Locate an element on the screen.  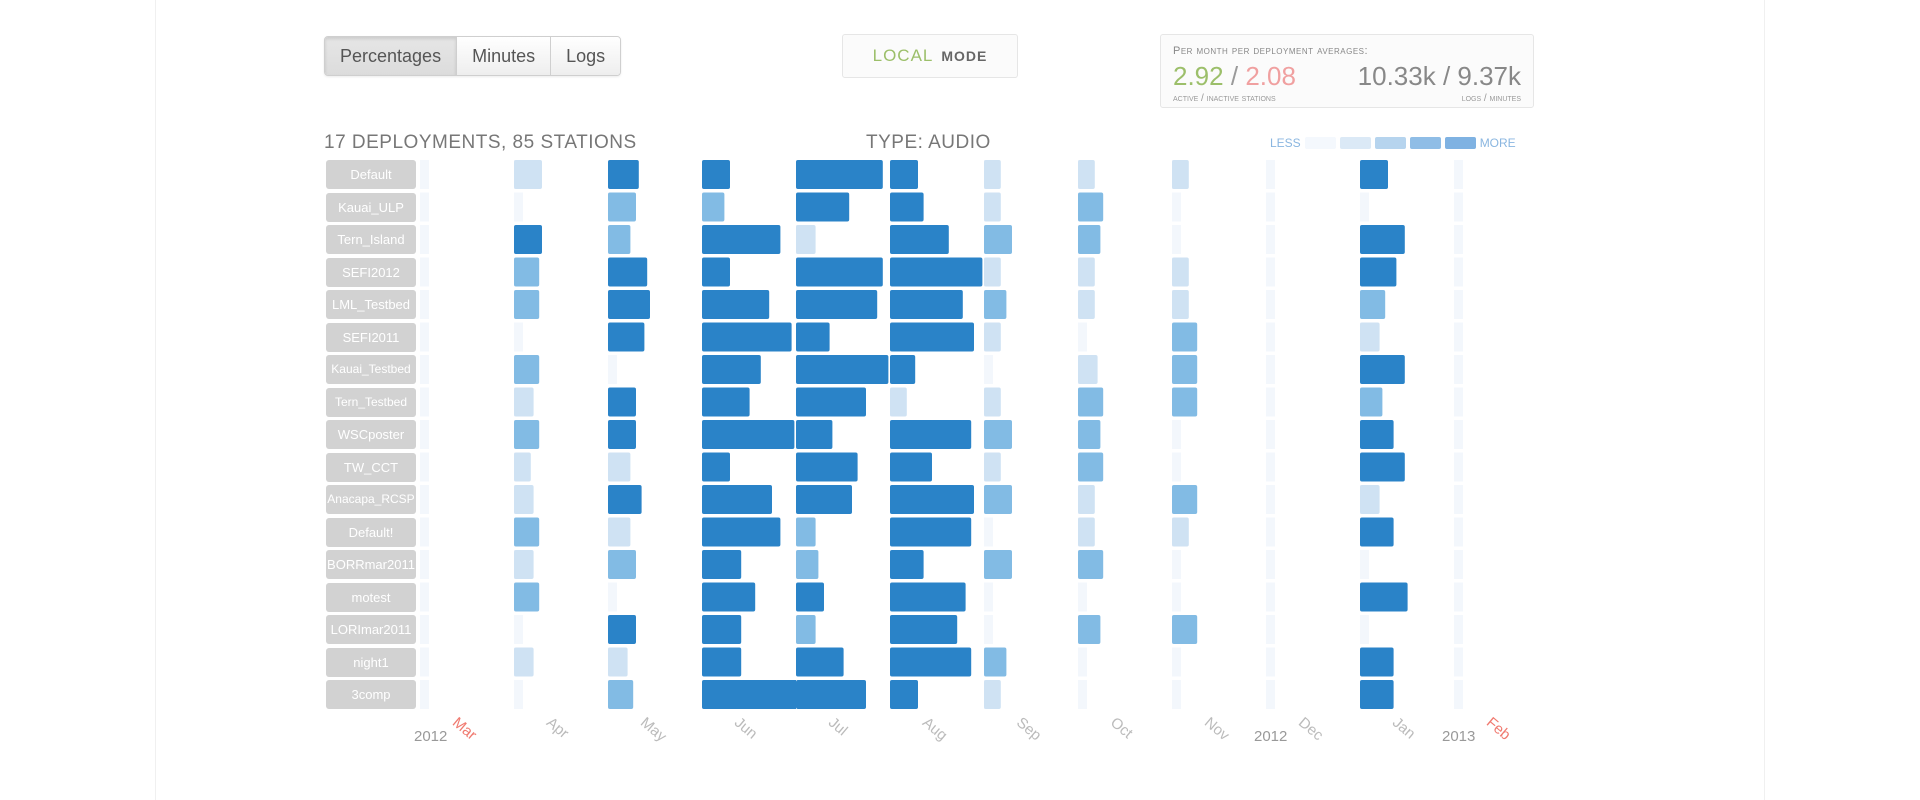
minutes-button: Minutes is located at coordinates (504, 56).